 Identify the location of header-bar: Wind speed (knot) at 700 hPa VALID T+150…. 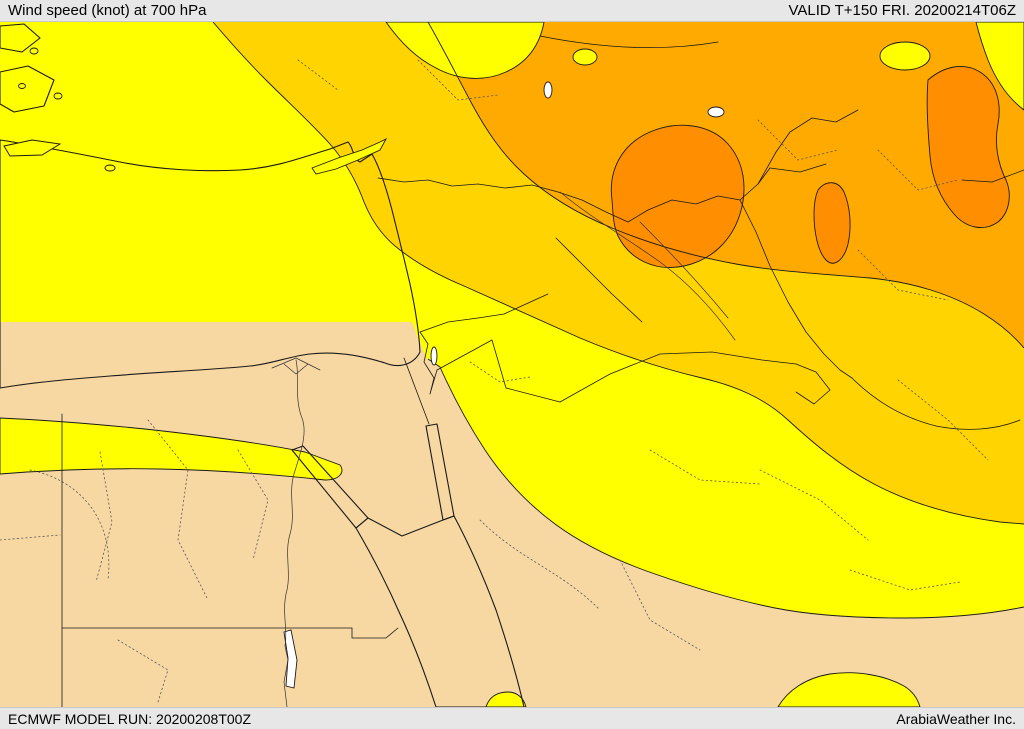
(512, 11).